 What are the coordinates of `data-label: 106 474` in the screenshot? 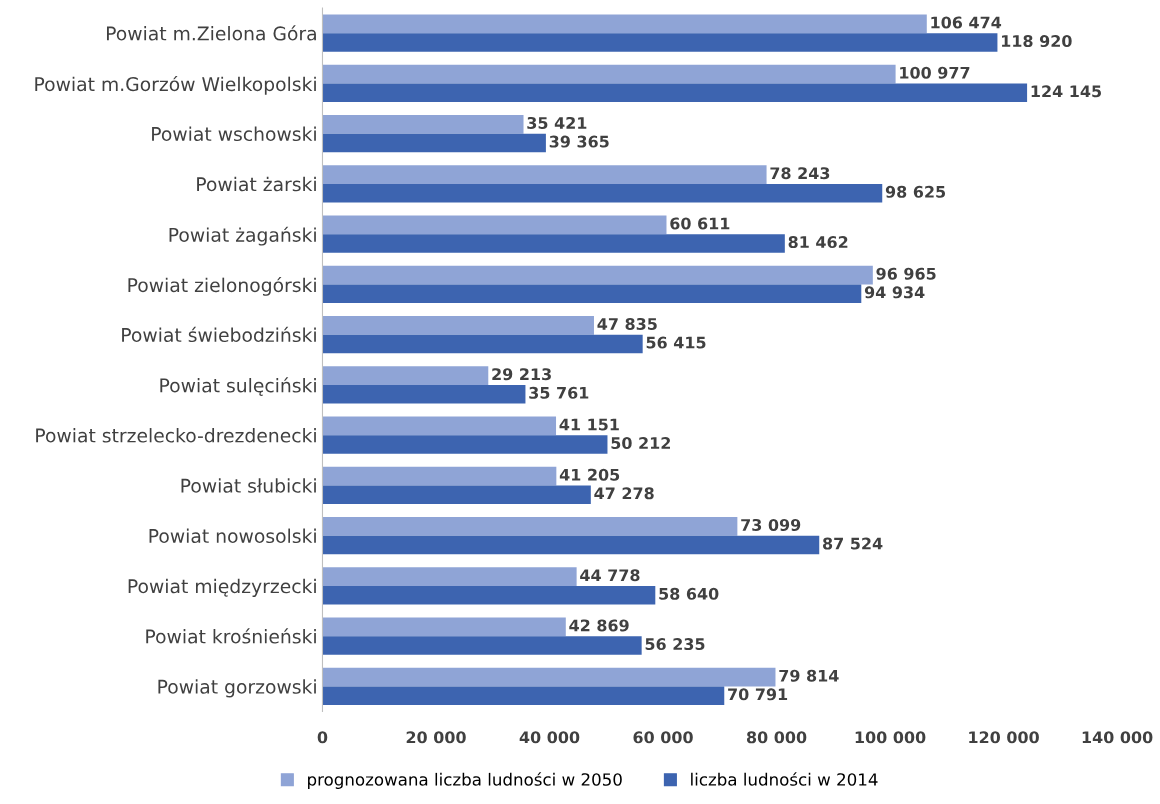 It's located at (966, 22).